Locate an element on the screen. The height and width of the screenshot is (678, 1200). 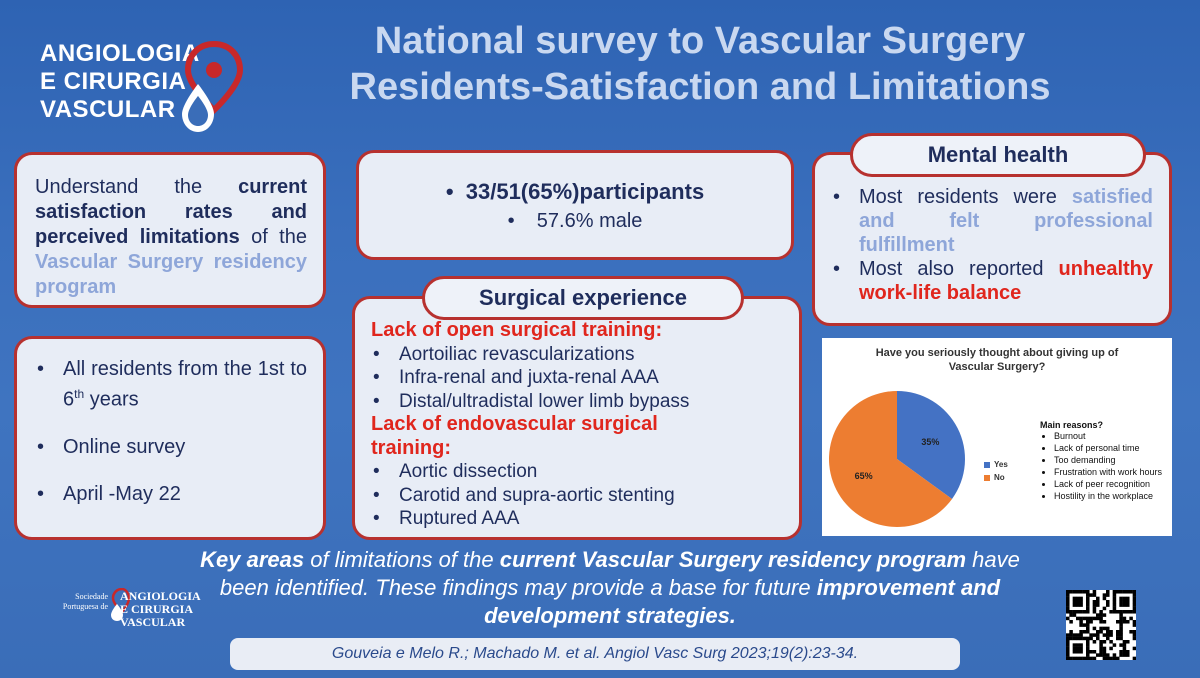
pie-slice-yes is located at coordinates (931, 445).